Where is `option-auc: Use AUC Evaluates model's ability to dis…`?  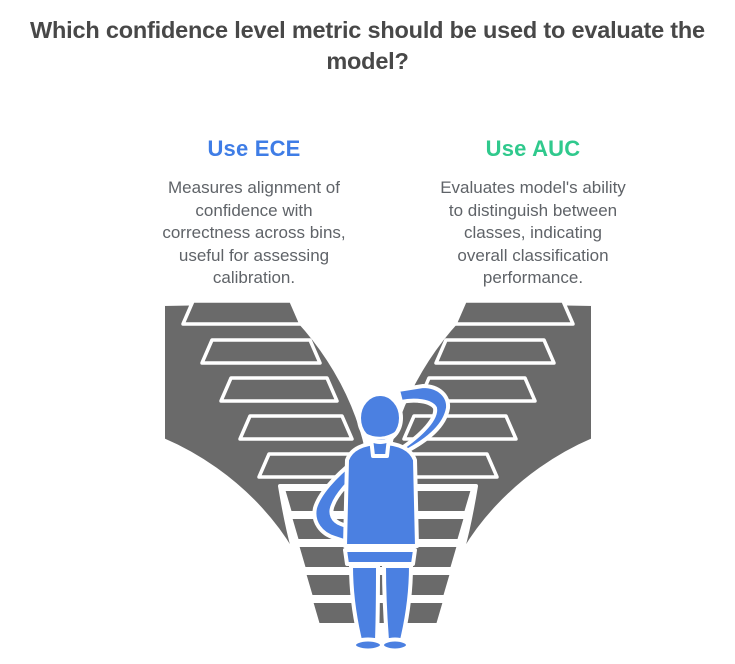 option-auc: Use AUC Evaluates model's ability to dis… is located at coordinates (533, 213).